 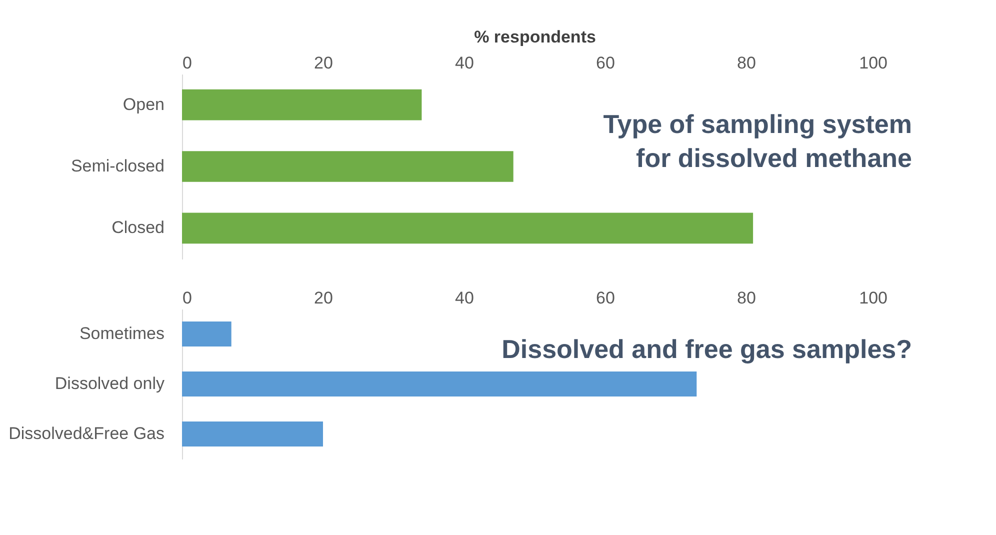 I want to click on y-tick-label: Open, so click(x=143, y=104).